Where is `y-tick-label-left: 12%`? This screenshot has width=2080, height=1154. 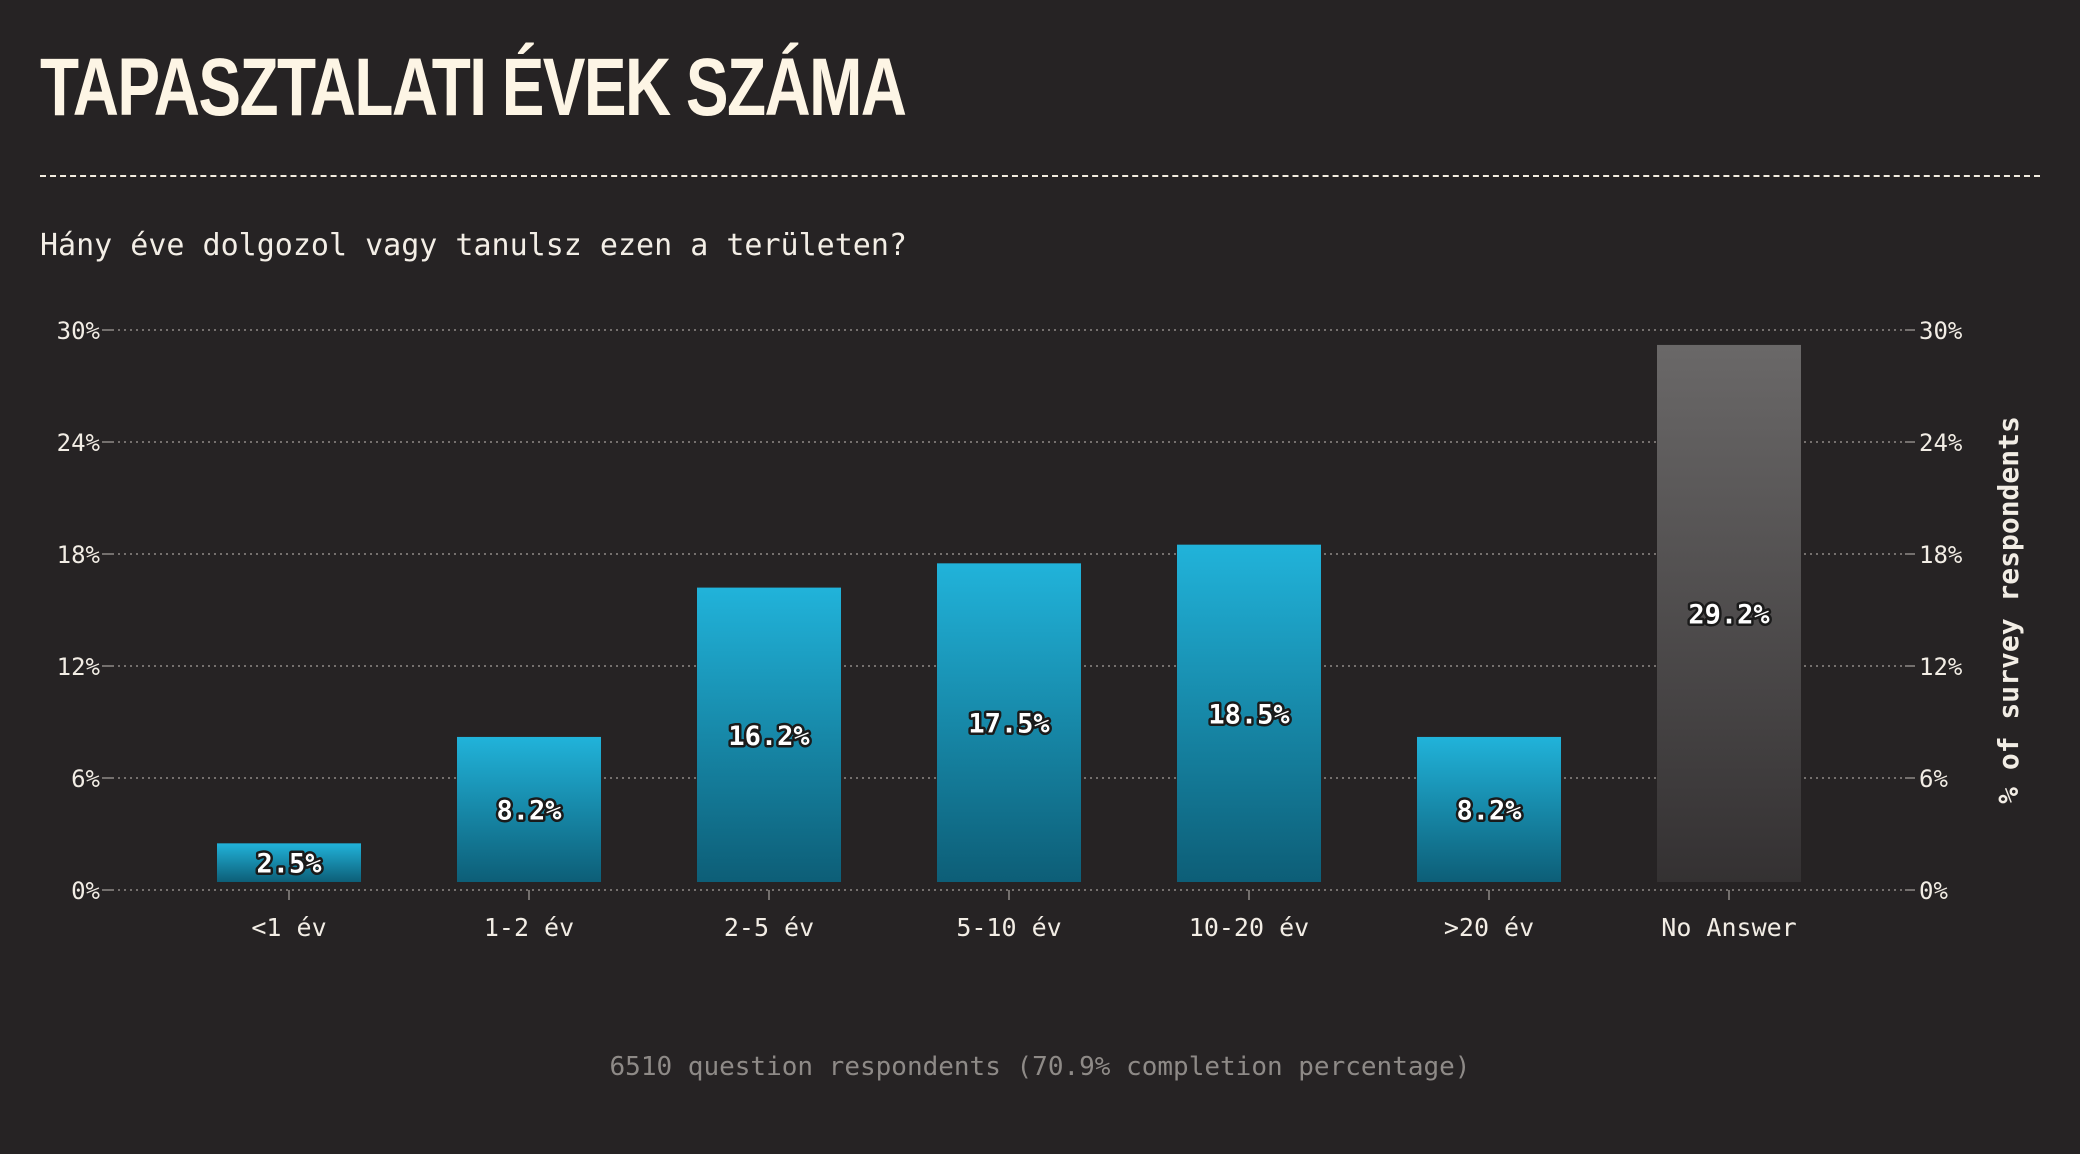 y-tick-label-left: 12% is located at coordinates (79, 667).